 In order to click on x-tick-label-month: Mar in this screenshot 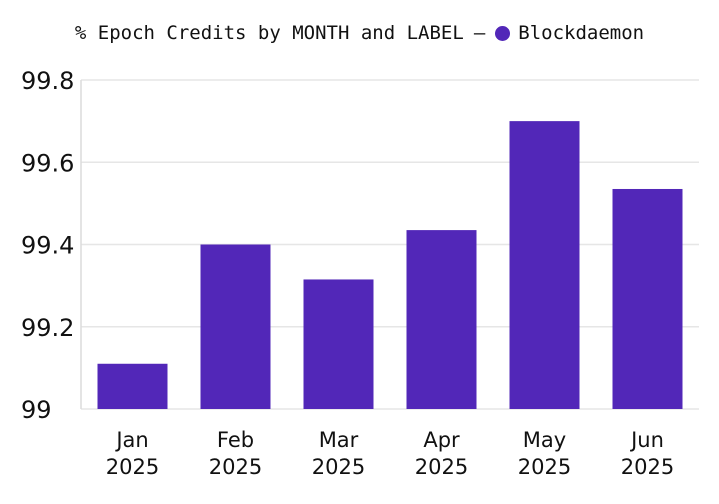, I will do `click(339, 440)`.